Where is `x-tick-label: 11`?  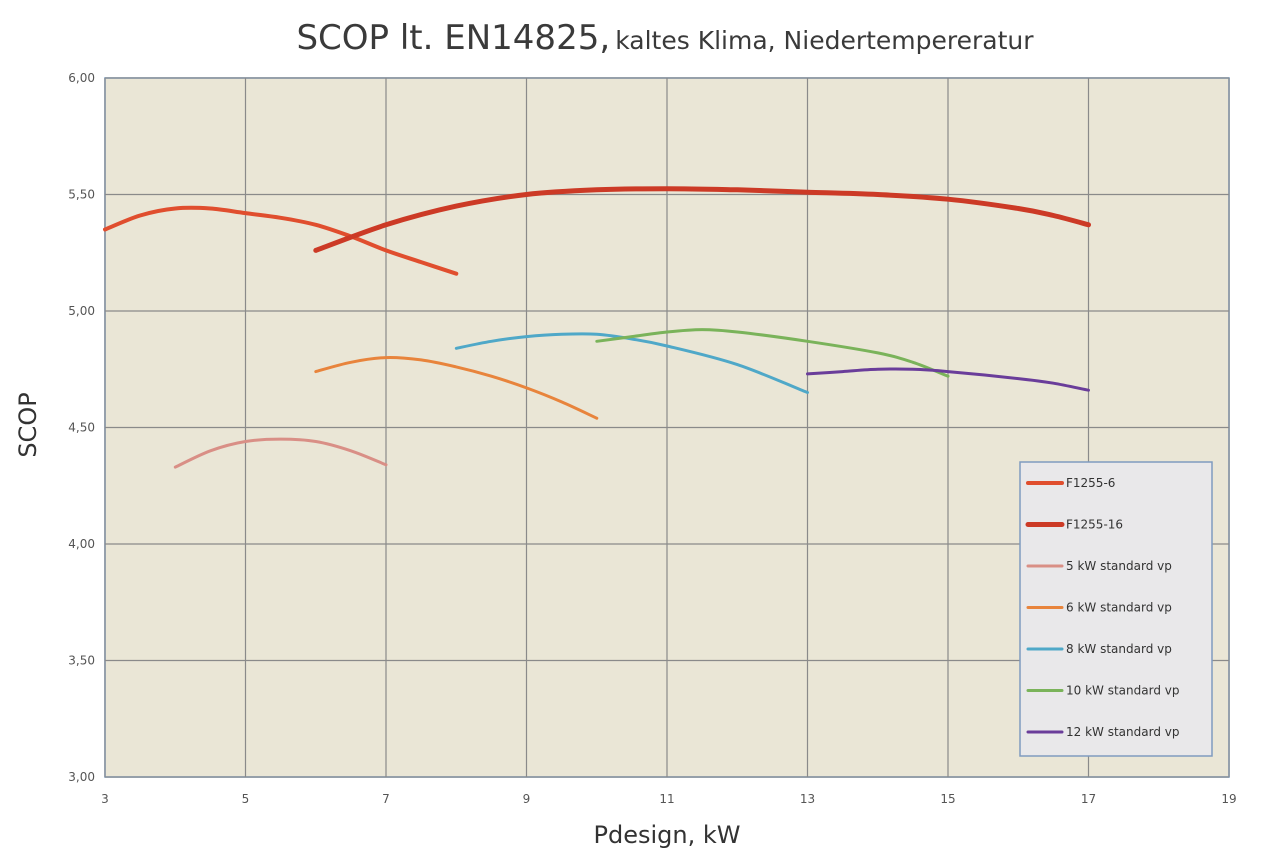 x-tick-label: 11 is located at coordinates (666, 799).